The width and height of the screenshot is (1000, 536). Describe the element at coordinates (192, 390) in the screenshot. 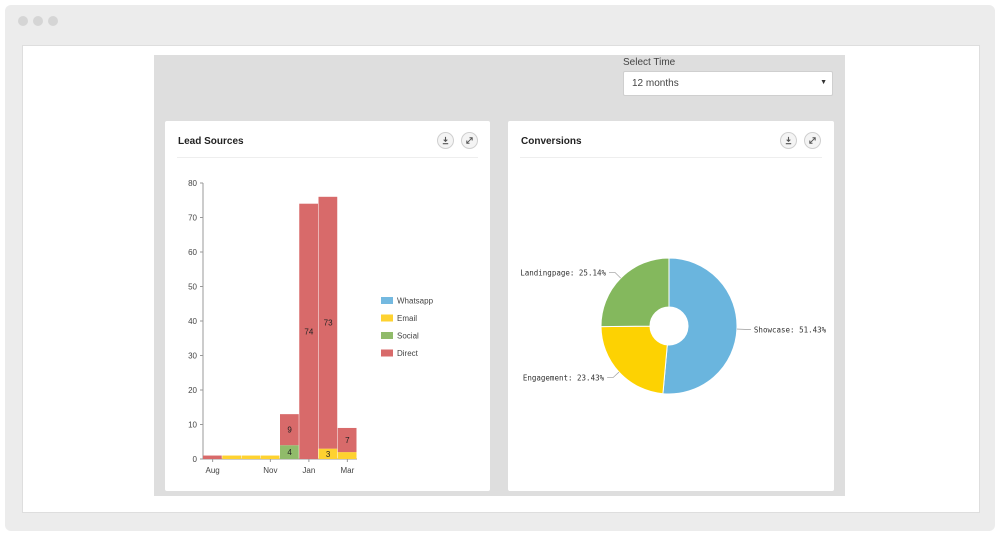

I see `y-tick-label: 20` at that location.